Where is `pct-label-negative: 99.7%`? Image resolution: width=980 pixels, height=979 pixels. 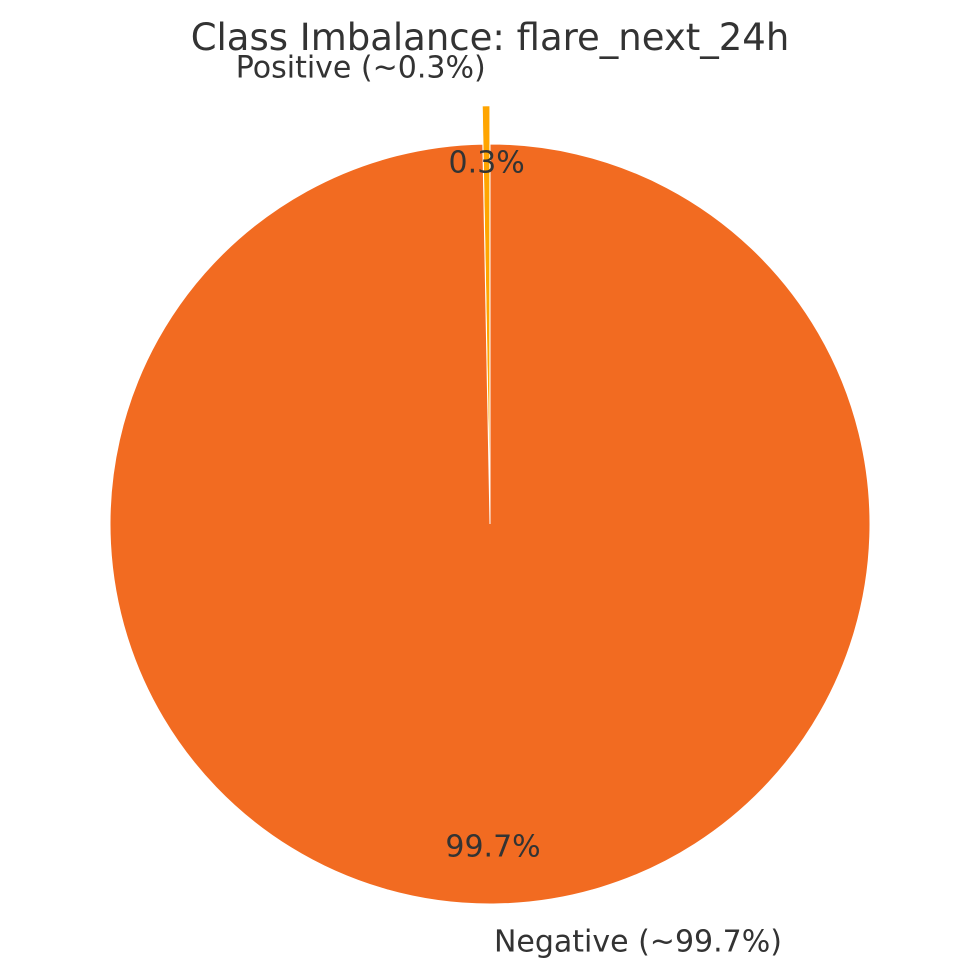
pct-label-negative: 99.7% is located at coordinates (492, 846).